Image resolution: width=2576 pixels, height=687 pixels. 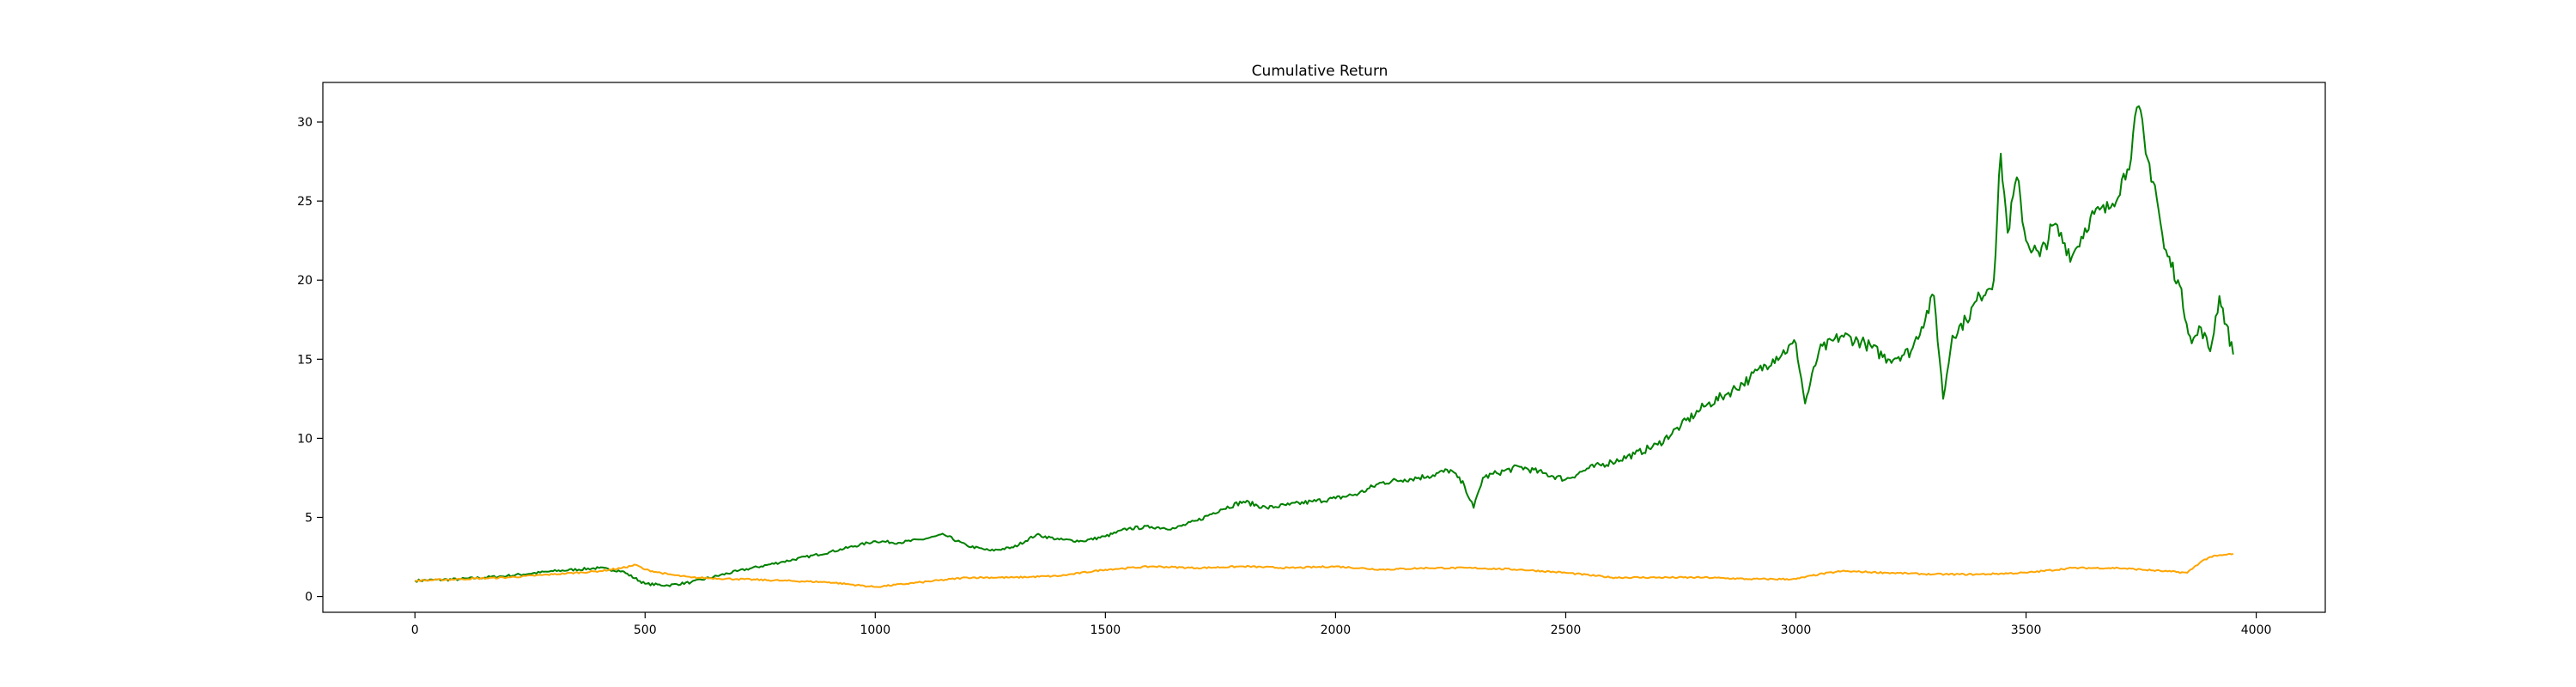 I want to click on x-tick-label: 3000, so click(x=1797, y=630).